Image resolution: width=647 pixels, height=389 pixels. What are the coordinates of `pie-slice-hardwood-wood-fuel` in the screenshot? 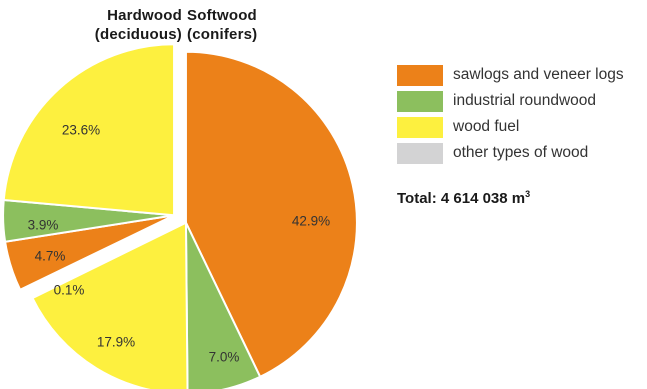 It's located at (89, 130).